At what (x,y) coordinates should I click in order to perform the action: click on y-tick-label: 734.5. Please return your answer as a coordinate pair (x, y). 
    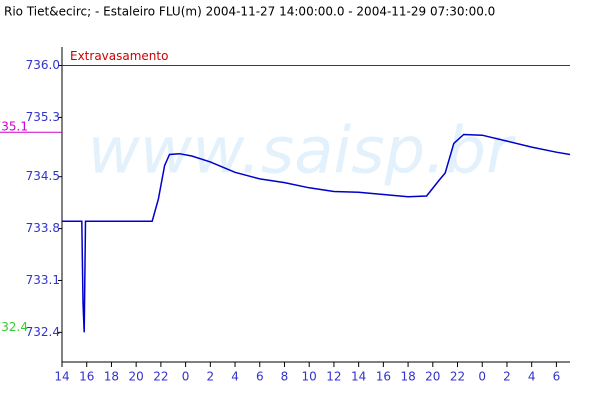
    Looking at the image, I should click on (43, 176).